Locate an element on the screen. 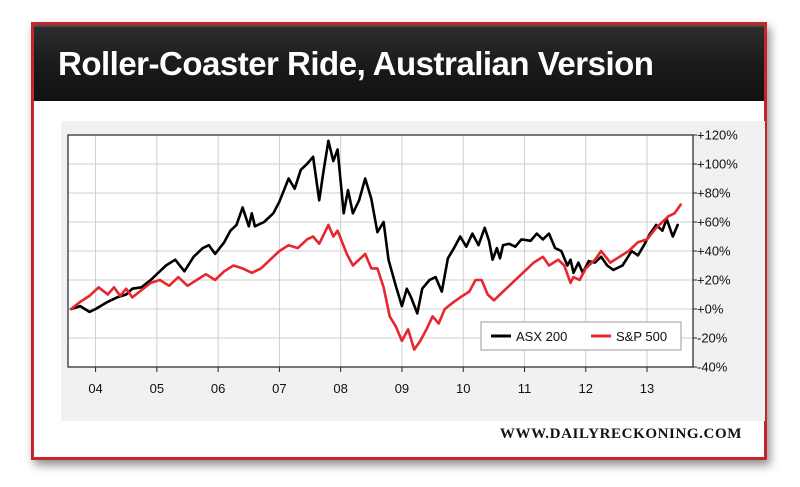 This screenshot has width=800, height=487. legend-label: S&P 500 is located at coordinates (641, 336).